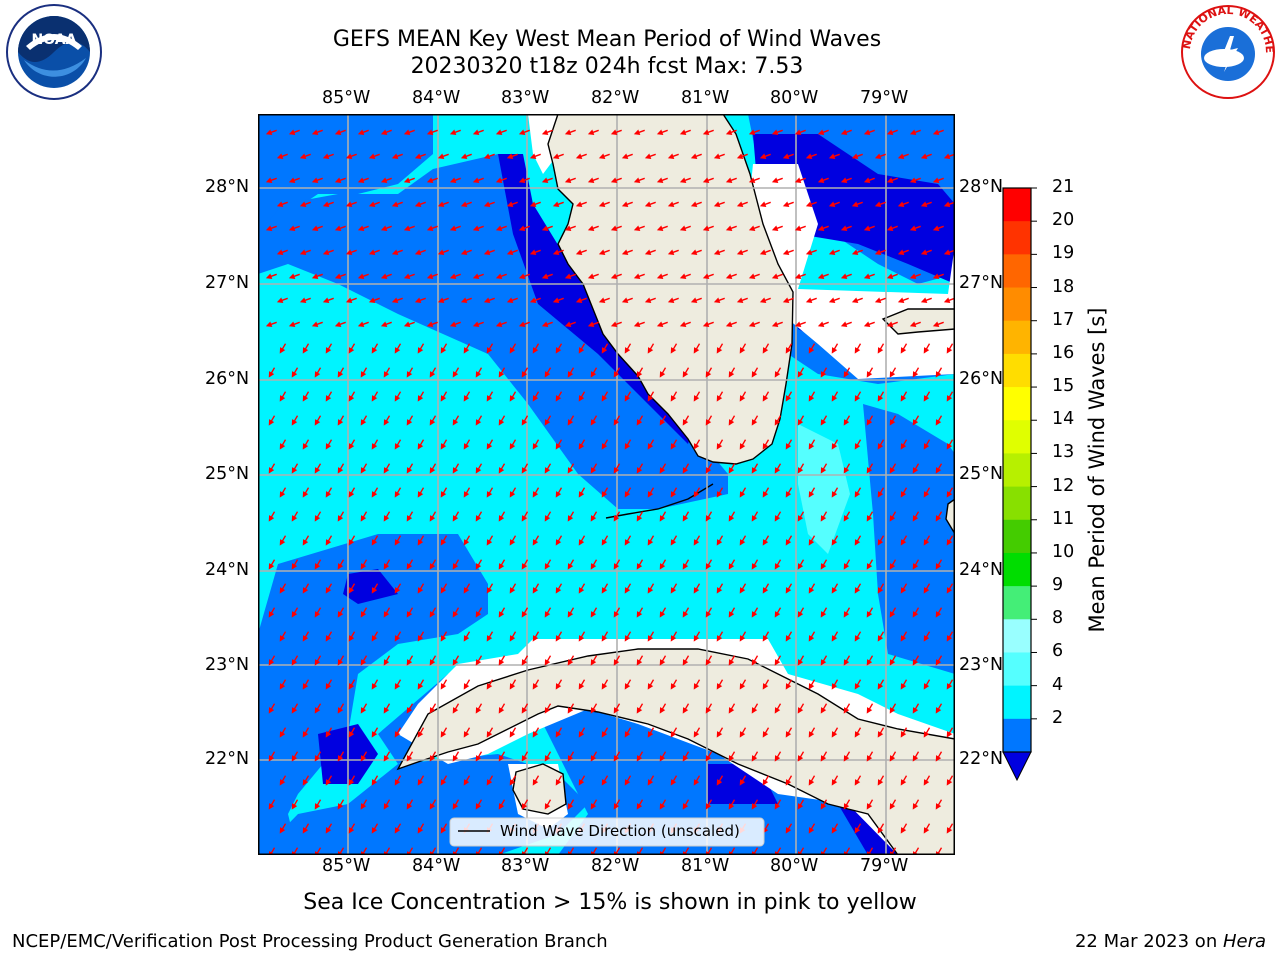 Image resolution: width=1280 pixels, height=960 pixels. Describe the element at coordinates (1063, 551) in the screenshot. I see `colorbar-tick-label: 10` at that location.